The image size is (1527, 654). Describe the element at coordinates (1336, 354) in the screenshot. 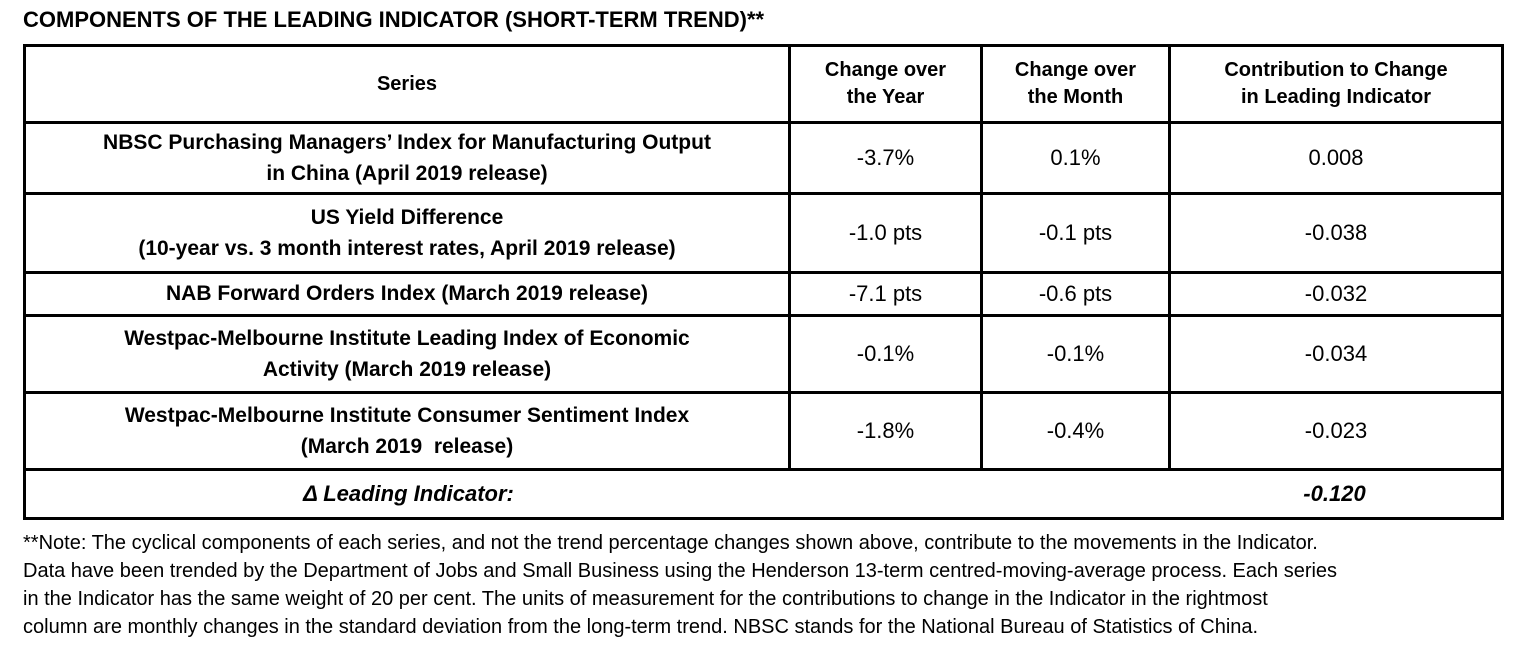

I see `contribution-value: -0.034` at that location.